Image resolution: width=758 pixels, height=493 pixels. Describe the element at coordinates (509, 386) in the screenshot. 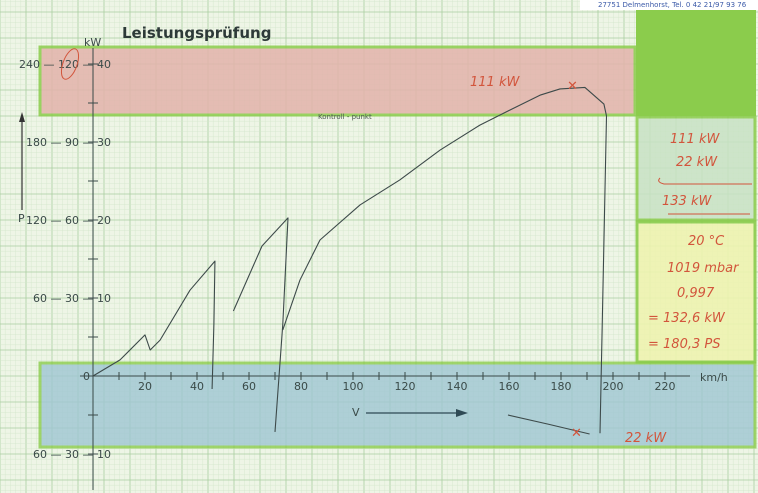

I see `x-tick-label: 160` at that location.